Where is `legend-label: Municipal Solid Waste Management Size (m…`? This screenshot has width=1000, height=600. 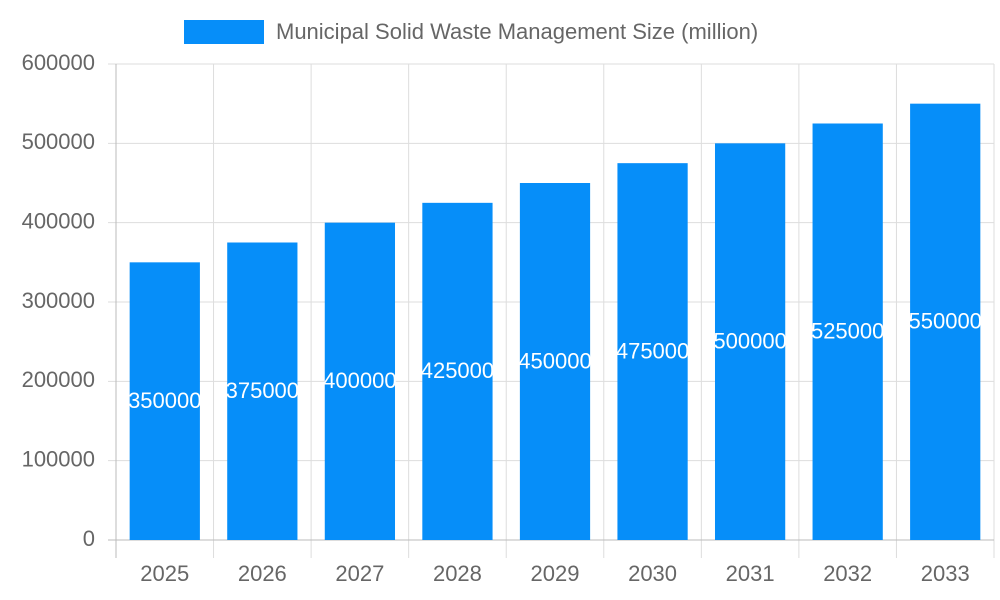 legend-label: Municipal Solid Waste Management Size (m… is located at coordinates (517, 31).